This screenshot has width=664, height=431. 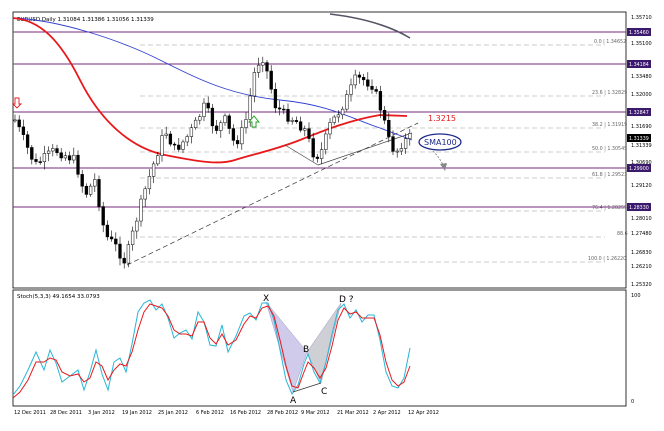 I want to click on price-label: 1.33480, so click(x=641, y=77).